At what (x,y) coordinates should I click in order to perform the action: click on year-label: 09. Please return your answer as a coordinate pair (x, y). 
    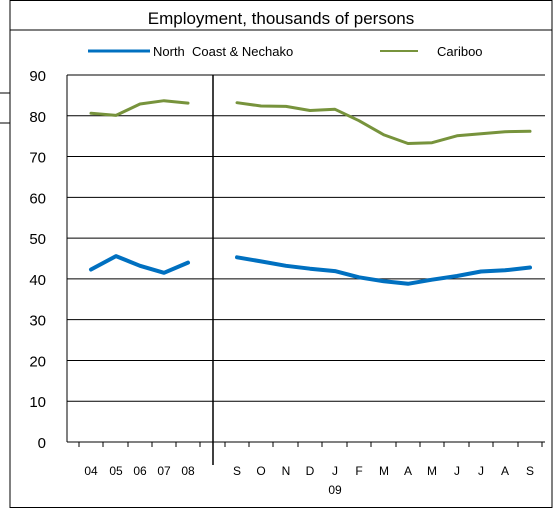
    Looking at the image, I should click on (335, 490).